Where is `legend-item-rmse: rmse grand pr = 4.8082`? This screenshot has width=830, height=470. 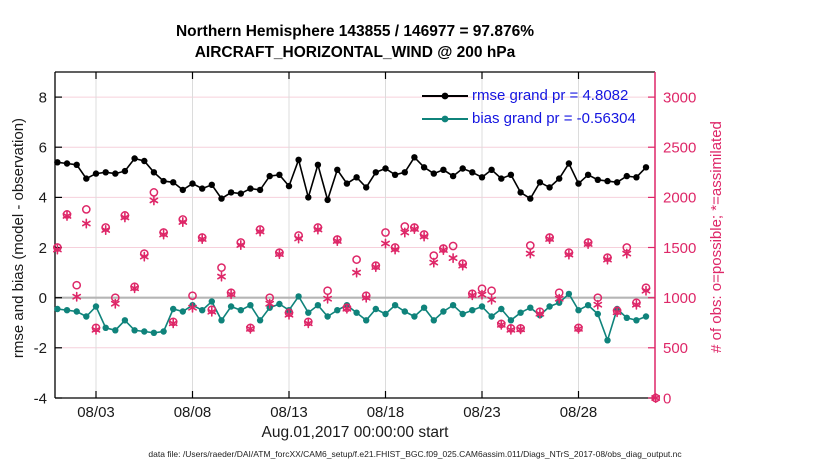
legend-item-rmse: rmse grand pr = 4.8082 is located at coordinates (528, 95).